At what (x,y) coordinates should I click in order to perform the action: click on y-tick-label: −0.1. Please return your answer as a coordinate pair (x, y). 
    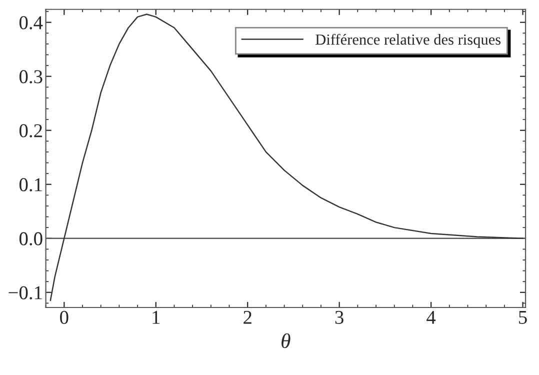
    Looking at the image, I should click on (25, 293).